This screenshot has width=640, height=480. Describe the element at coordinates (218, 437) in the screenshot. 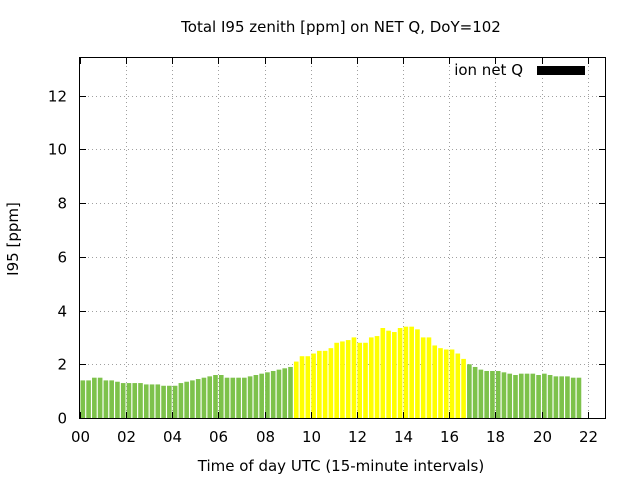

I see `x-tick-label: 06` at that location.